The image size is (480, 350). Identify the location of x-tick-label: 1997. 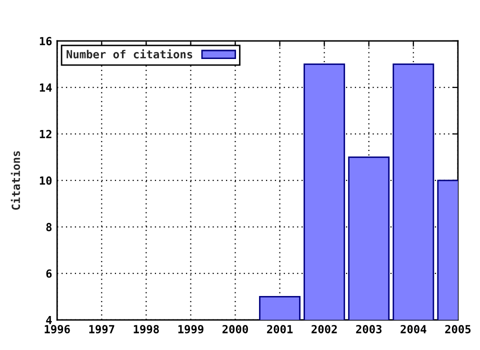
(101, 329).